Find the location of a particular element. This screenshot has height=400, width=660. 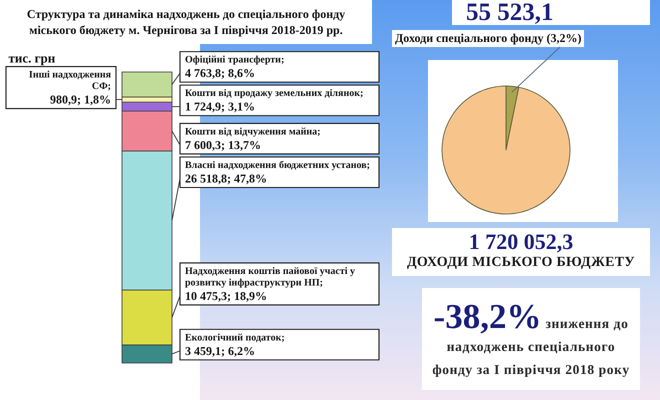

data-label: 10 475,3; 18,9% is located at coordinates (226, 295).